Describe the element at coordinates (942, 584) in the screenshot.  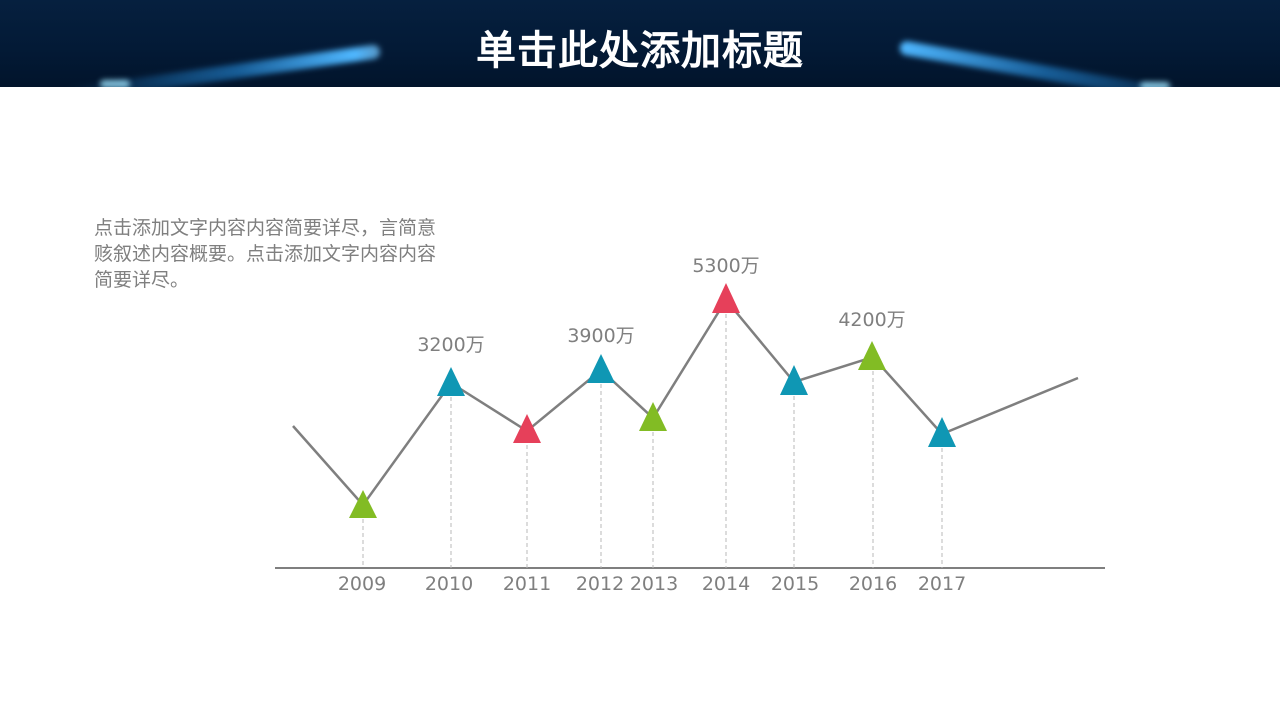
I see `x-tick-2017: 2017` at that location.